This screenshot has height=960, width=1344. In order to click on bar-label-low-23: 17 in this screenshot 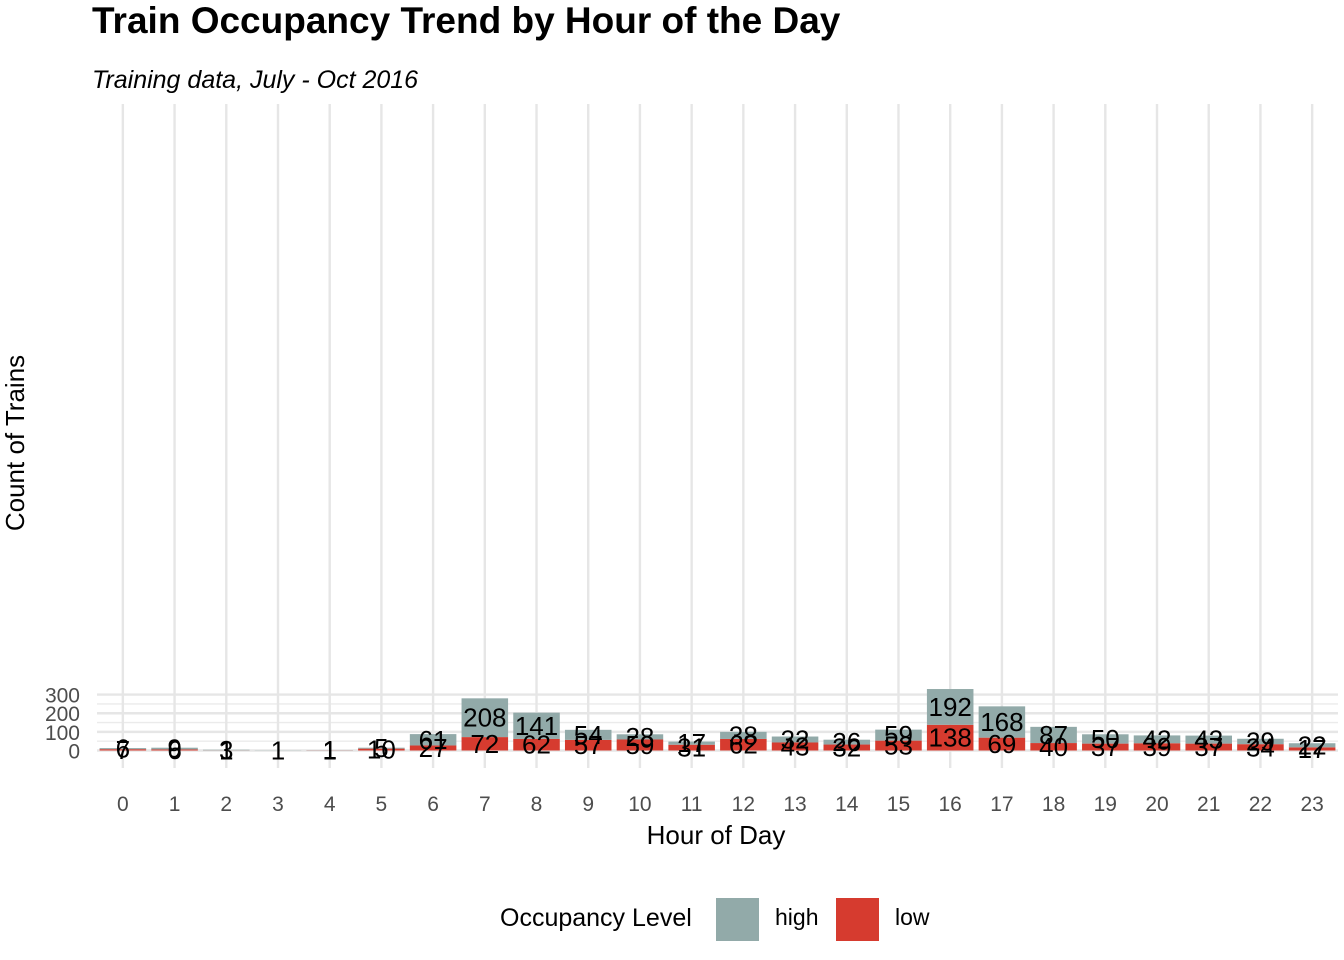, I will do `click(1312, 749)`.